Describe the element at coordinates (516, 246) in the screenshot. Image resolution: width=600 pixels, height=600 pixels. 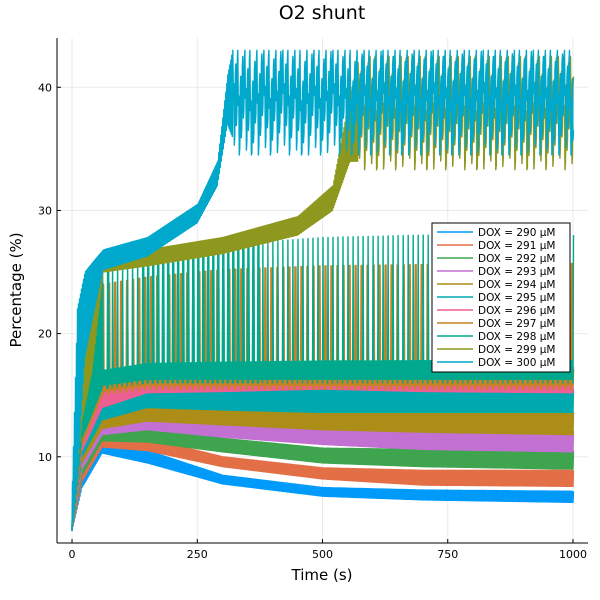
I see `legend-label-1: DOX = 291 μM` at that location.